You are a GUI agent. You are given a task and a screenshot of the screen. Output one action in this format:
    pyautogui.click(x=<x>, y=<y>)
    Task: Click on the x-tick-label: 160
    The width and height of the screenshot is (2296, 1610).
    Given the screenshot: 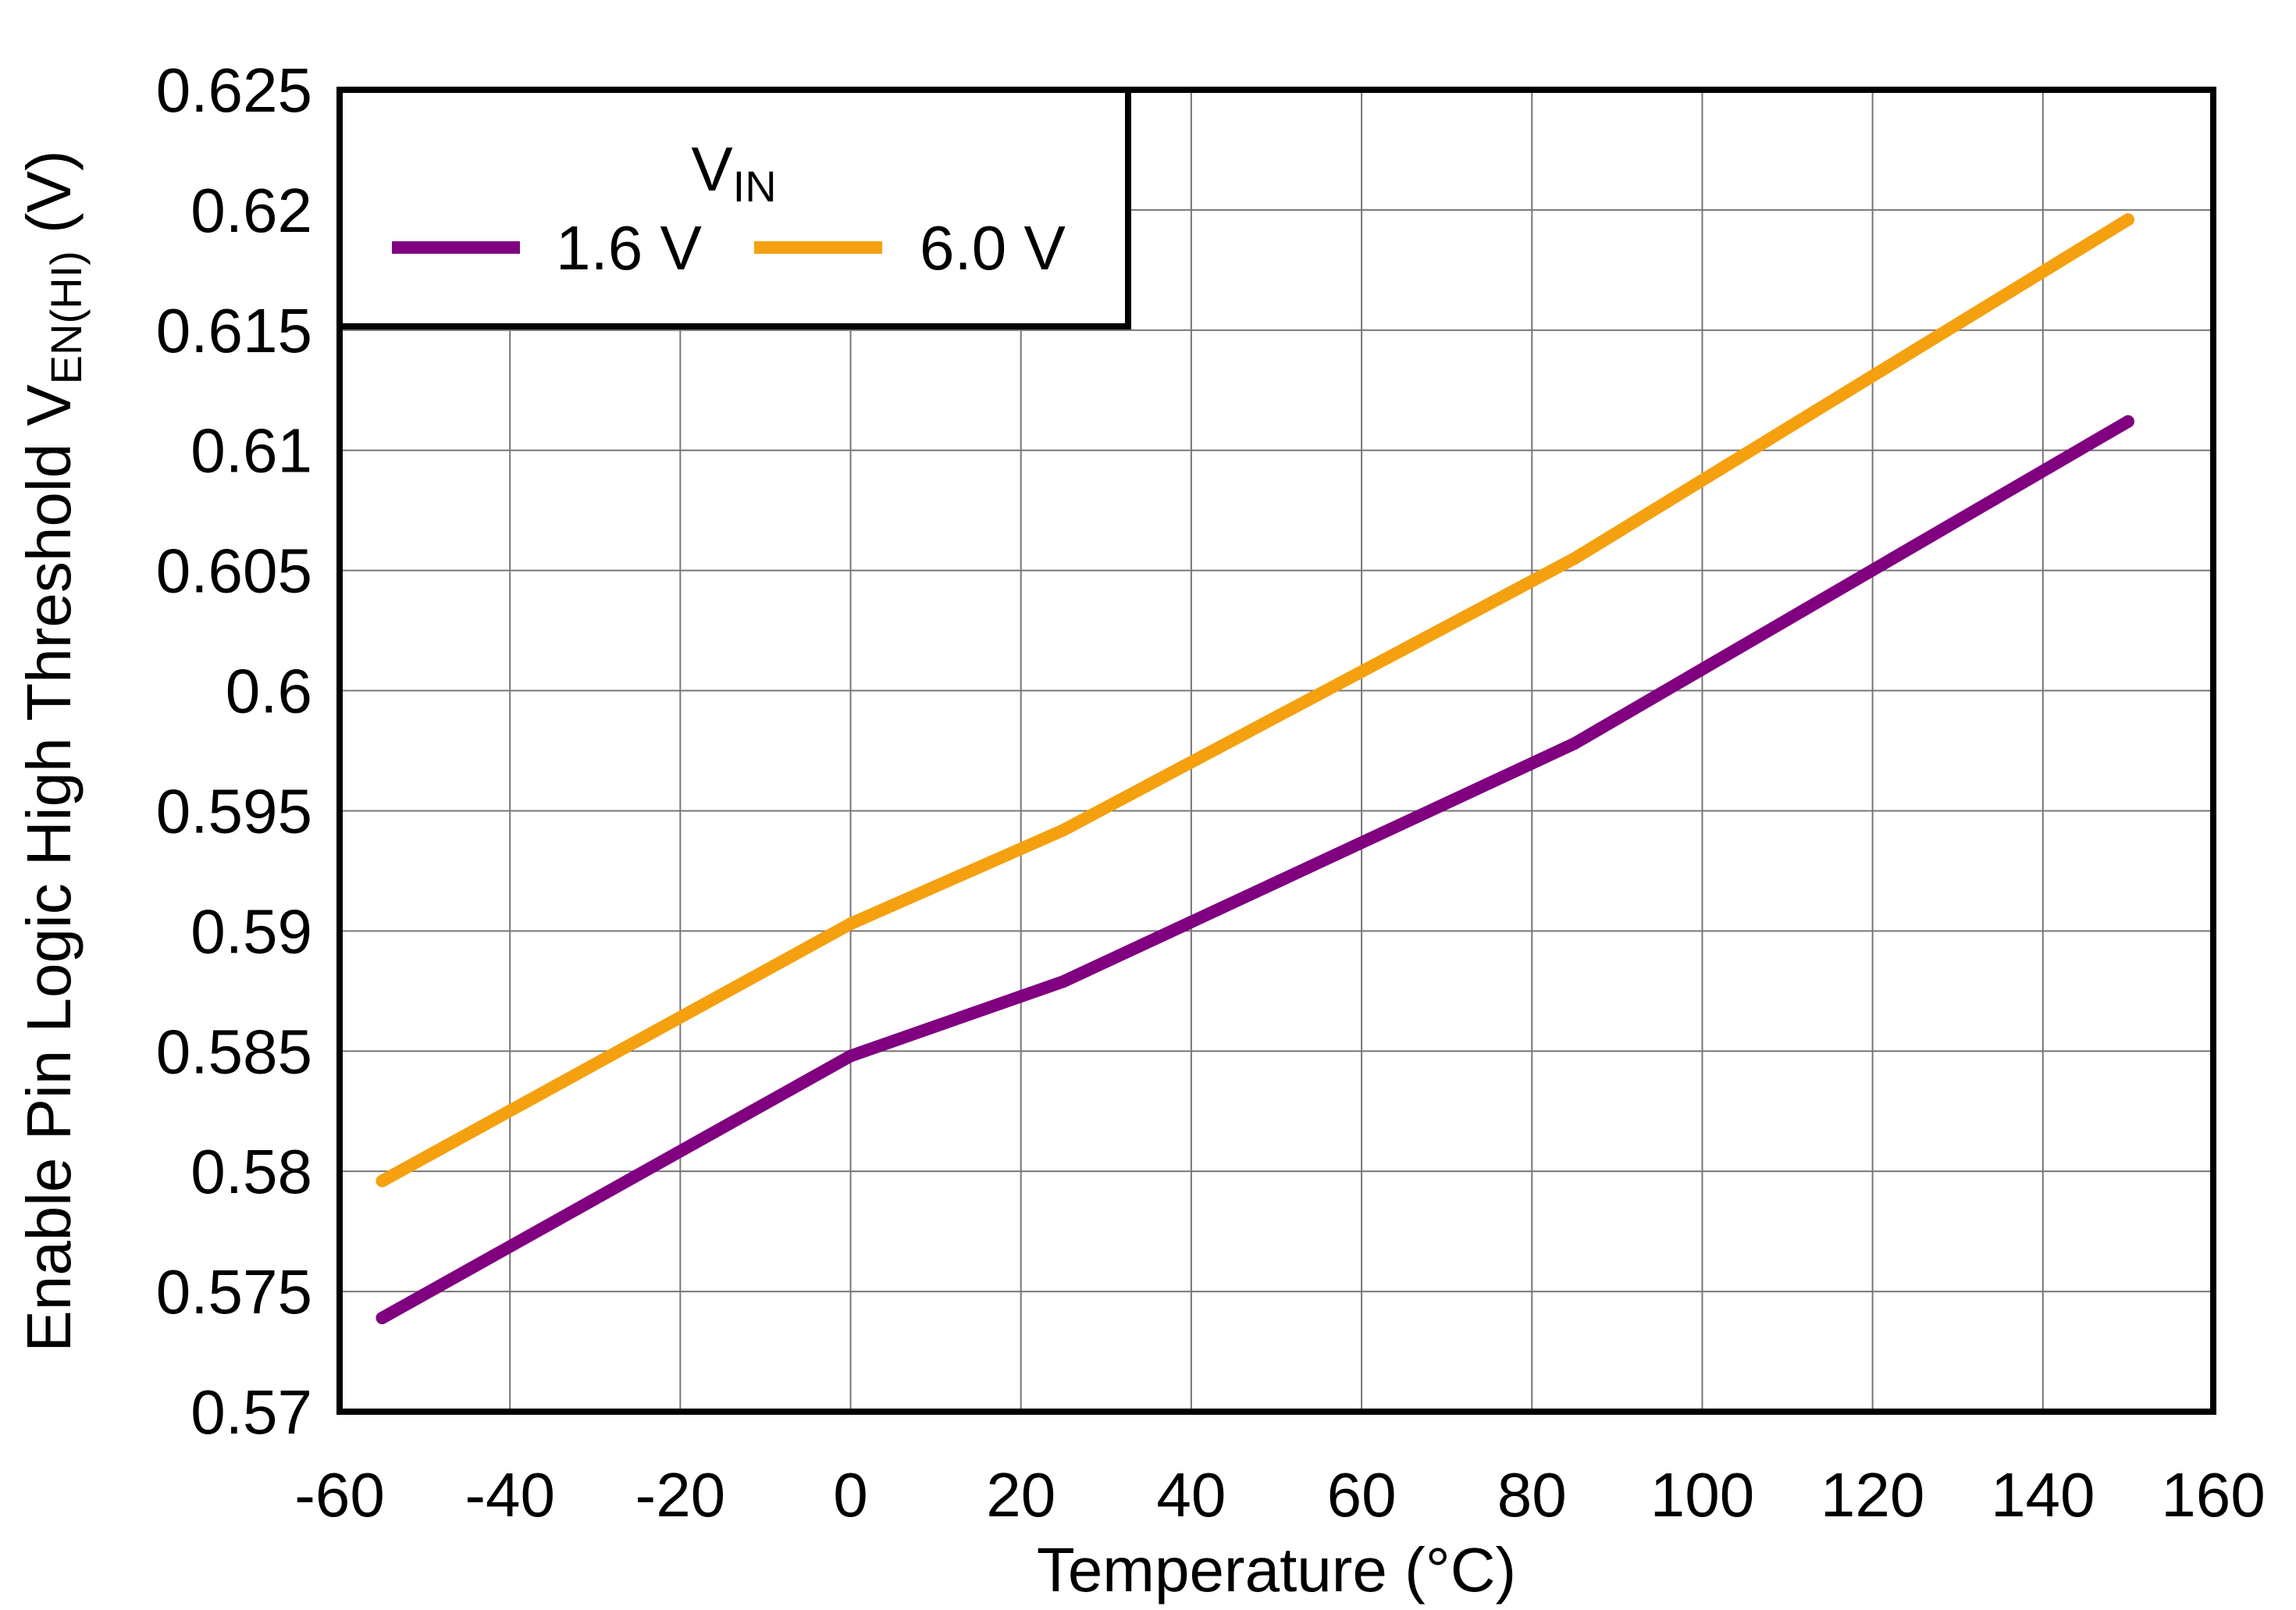 What is the action you would take?
    pyautogui.click(x=2213, y=1495)
    